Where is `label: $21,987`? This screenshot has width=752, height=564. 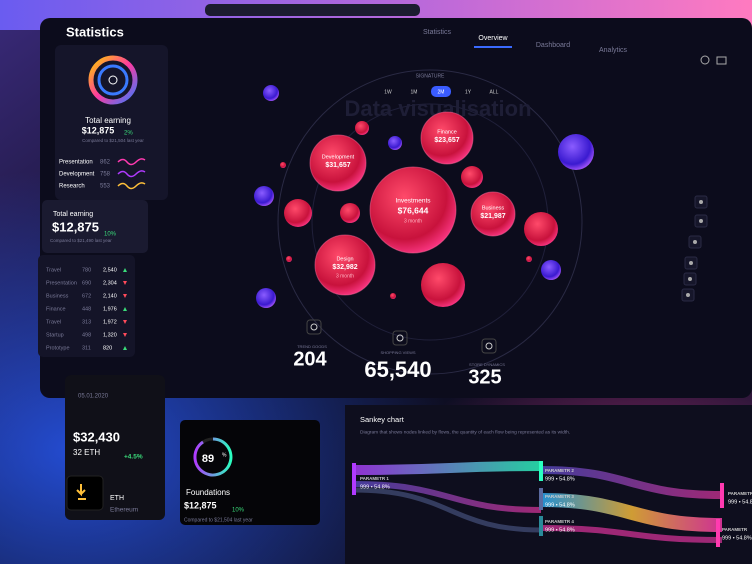
label: $21,987 is located at coordinates (492, 216).